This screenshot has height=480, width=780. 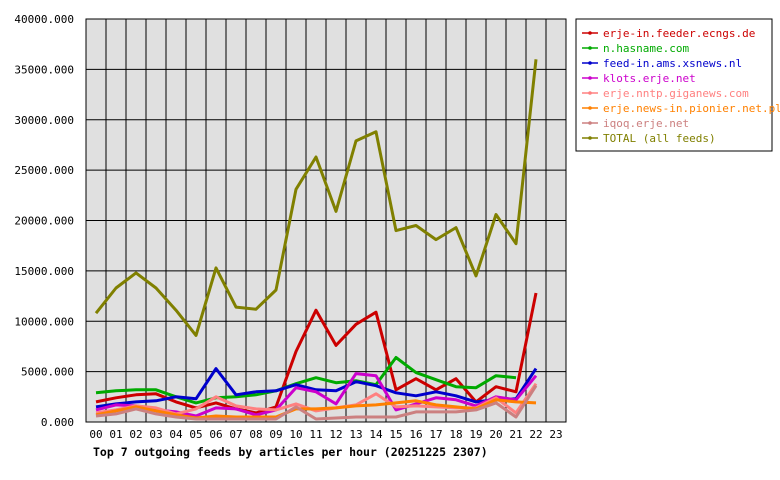 I want to click on legend-item: TOTAL (all feeds), so click(x=649, y=138).